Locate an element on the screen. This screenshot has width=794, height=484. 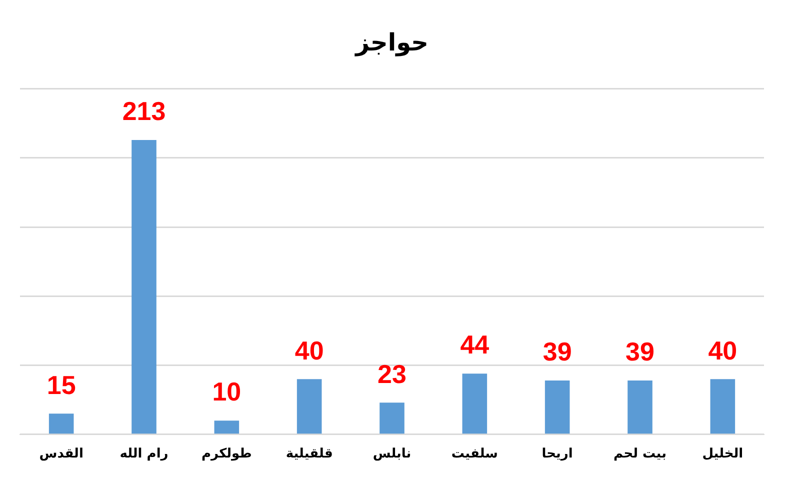
data-label: 213 is located at coordinates (144, 111).